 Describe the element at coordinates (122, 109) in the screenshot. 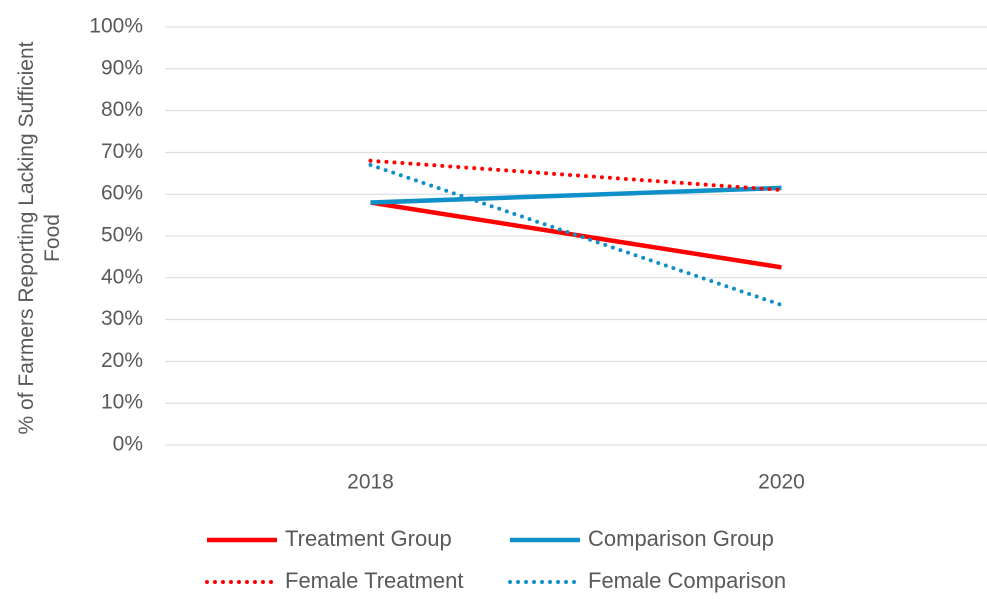

I see `y-tick-label: 80%` at that location.